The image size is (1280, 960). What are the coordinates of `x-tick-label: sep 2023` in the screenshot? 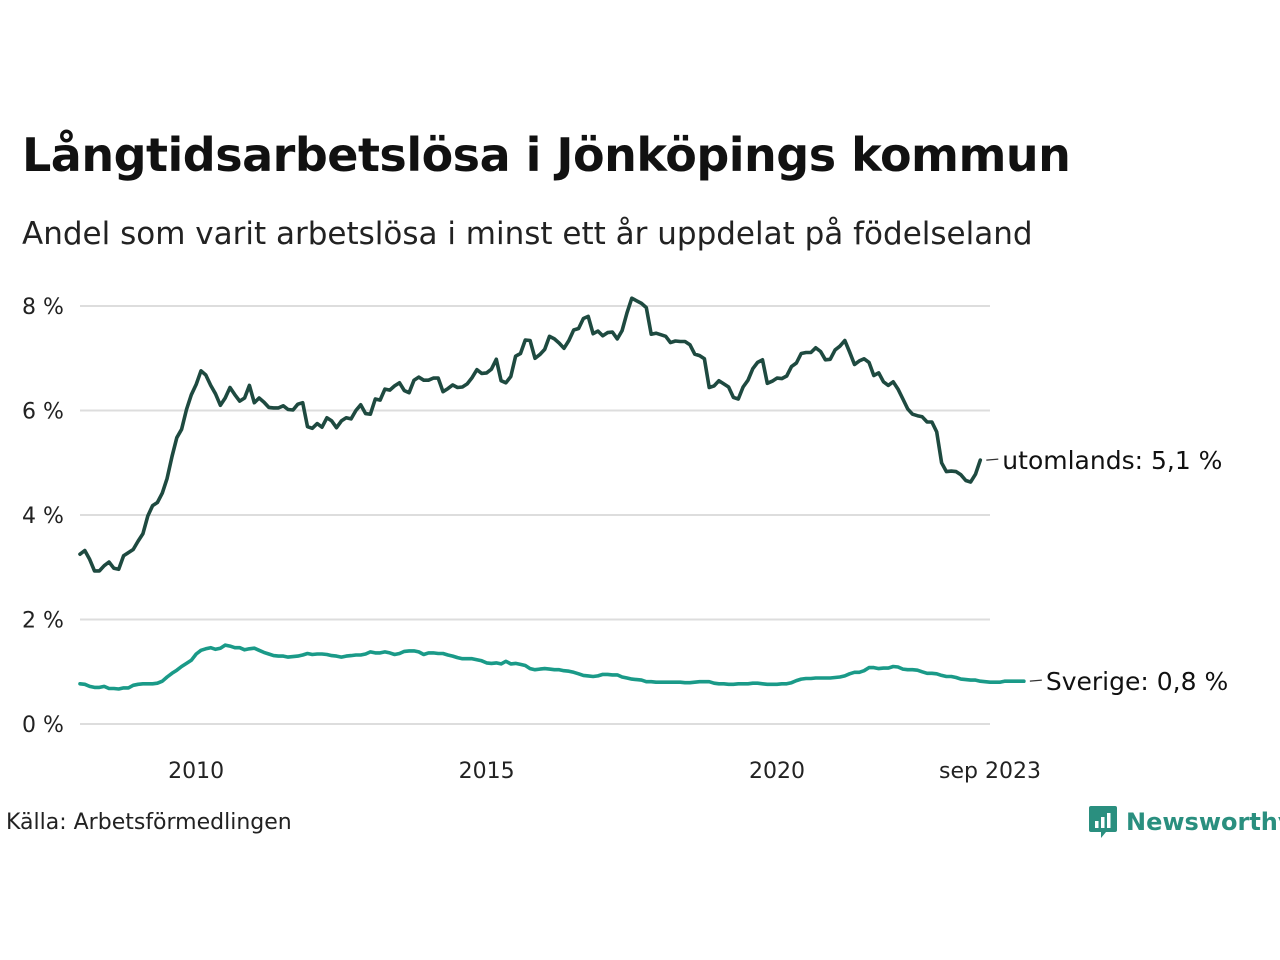 It's located at (990, 771).